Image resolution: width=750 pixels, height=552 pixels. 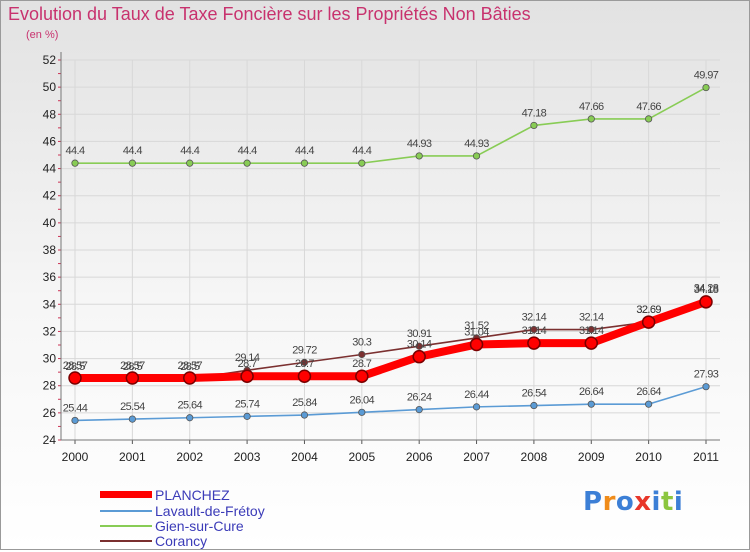 I want to click on y-tick-label: 42, so click(x=50, y=196).